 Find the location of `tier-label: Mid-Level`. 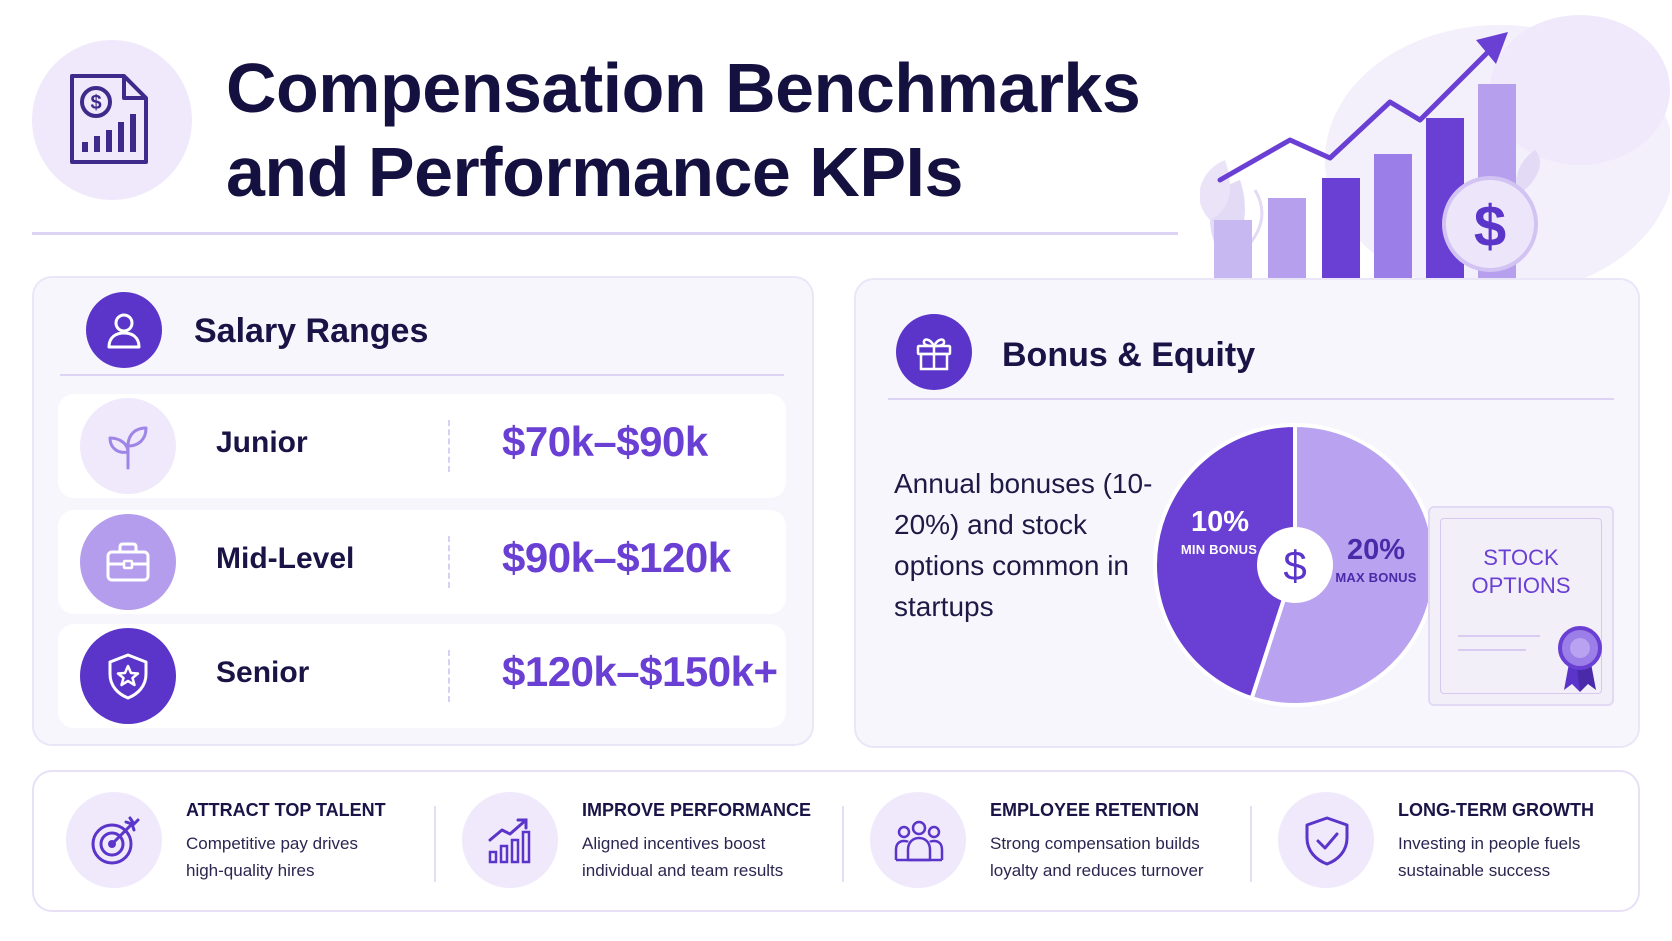

tier-label: Mid-Level is located at coordinates (285, 558).